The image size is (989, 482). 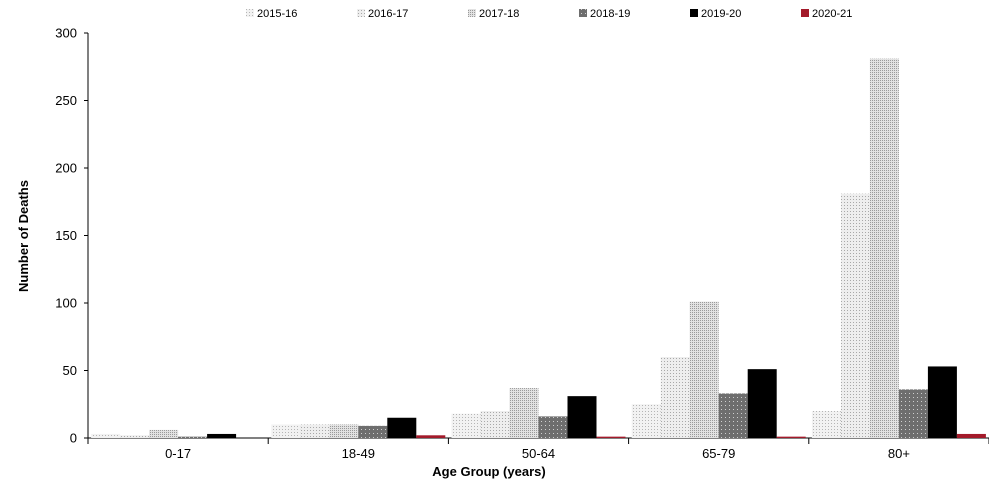 What do you see at coordinates (66, 235) in the screenshot?
I see `y-tick-label: 150` at bounding box center [66, 235].